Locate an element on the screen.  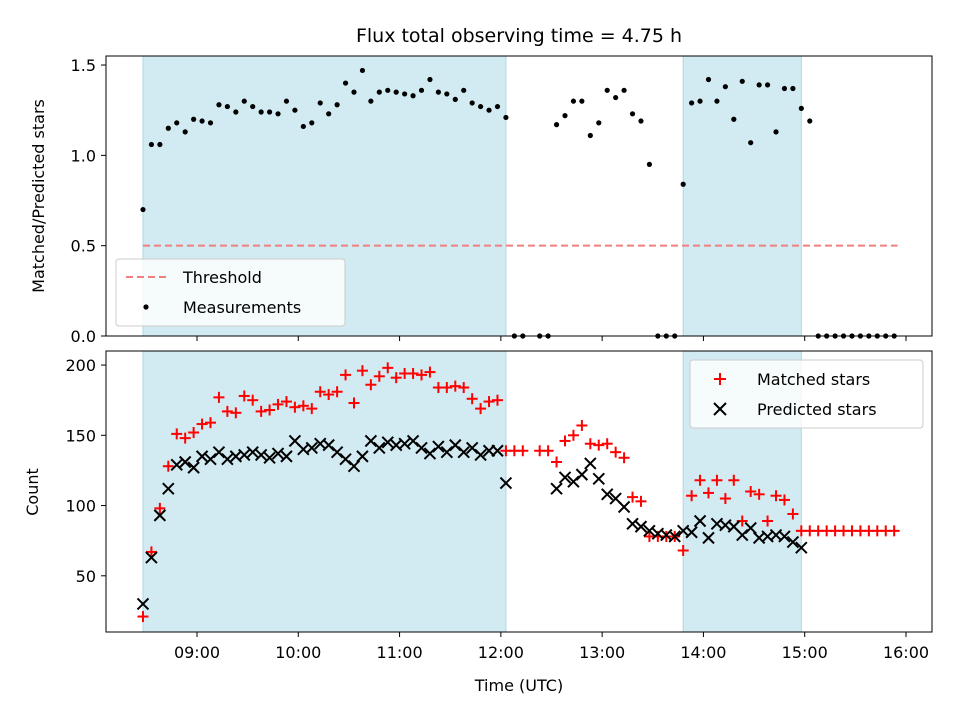
ratio-legend-box is located at coordinates (230, 292).